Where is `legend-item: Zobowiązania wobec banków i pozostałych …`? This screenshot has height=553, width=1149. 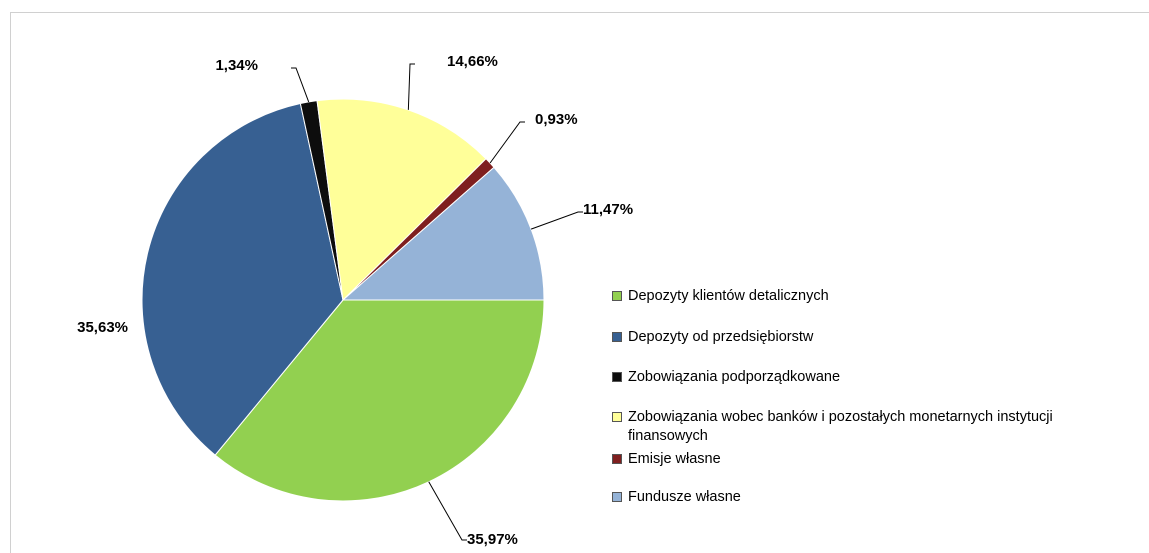 legend-item: Zobowiązania wobec banków i pozostałych … is located at coordinates (855, 427).